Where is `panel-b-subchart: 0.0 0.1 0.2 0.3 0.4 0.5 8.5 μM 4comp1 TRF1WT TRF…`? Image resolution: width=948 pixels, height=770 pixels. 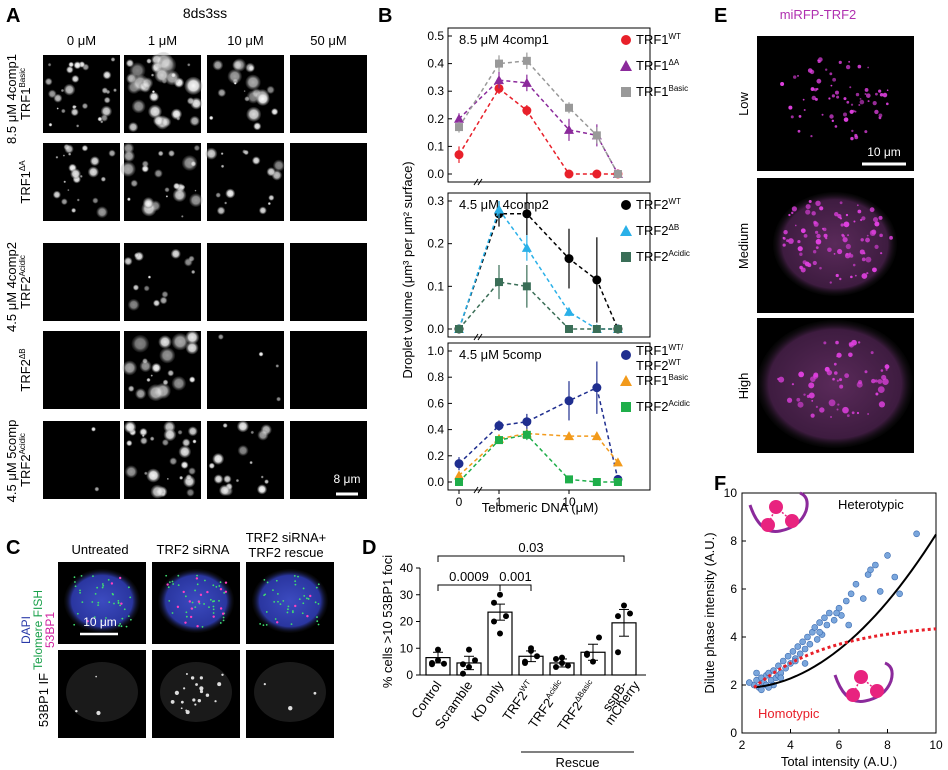 panel-b-subchart: 0.0 0.1 0.2 0.3 0.4 0.5 8.5 μM 4comp1 TRF1WT TRF… is located at coordinates (557, 106).